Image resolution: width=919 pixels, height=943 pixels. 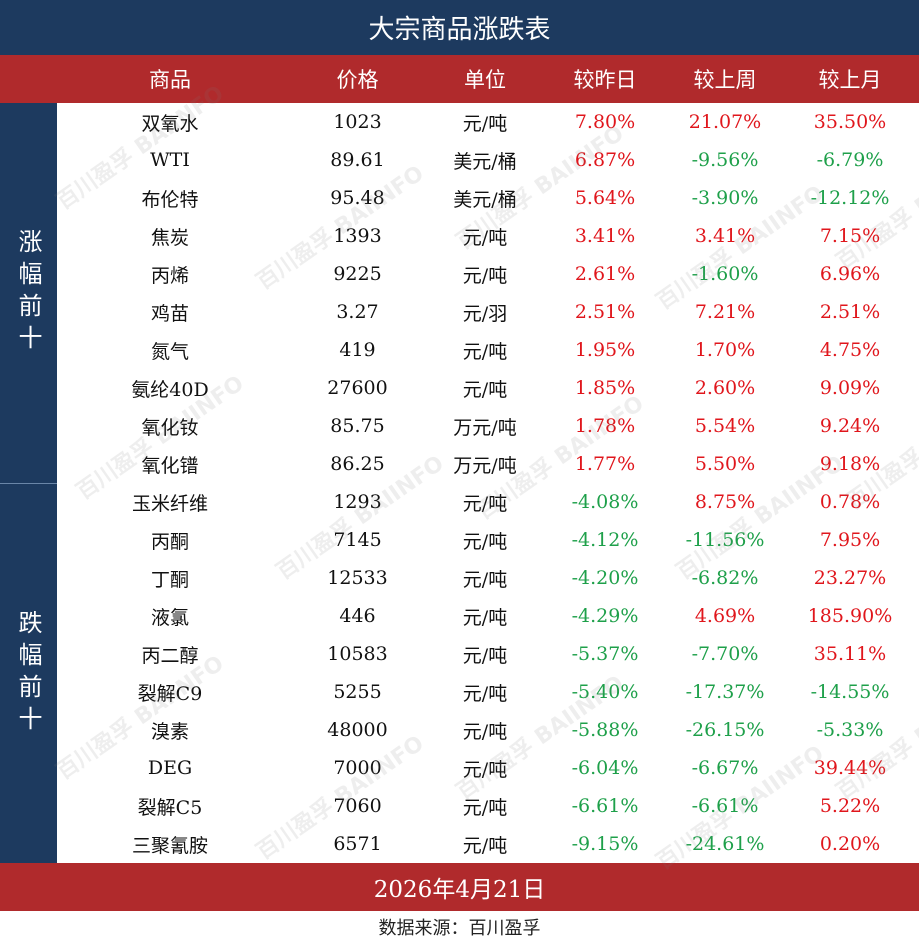 What do you see at coordinates (357, 654) in the screenshot?
I see `cell-price: 10583` at bounding box center [357, 654].